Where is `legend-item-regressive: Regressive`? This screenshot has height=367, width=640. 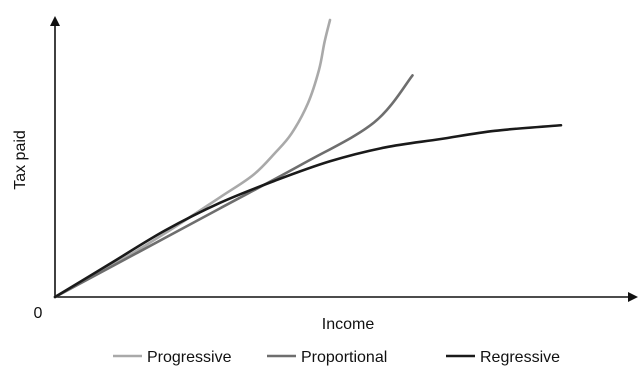 legend-item-regressive: Regressive is located at coordinates (503, 357).